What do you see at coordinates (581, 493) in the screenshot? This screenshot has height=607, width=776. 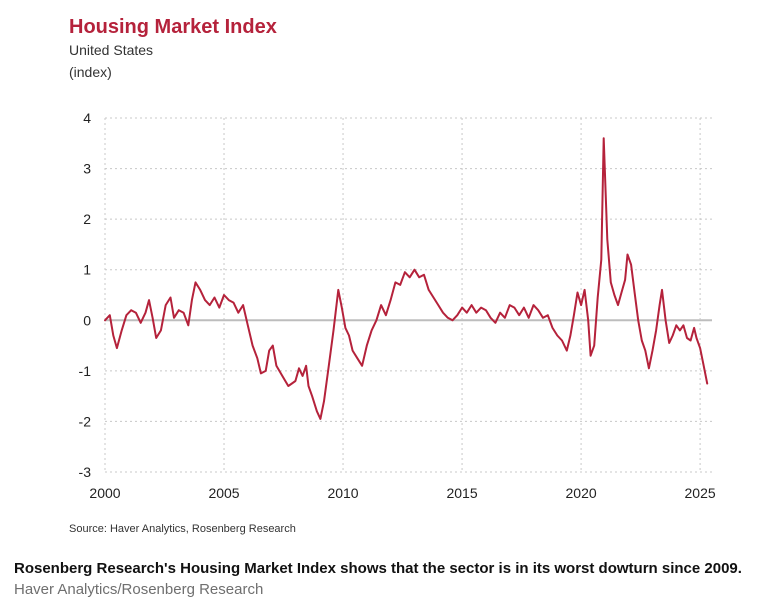 I see `x-tick-label: 2020` at bounding box center [581, 493].